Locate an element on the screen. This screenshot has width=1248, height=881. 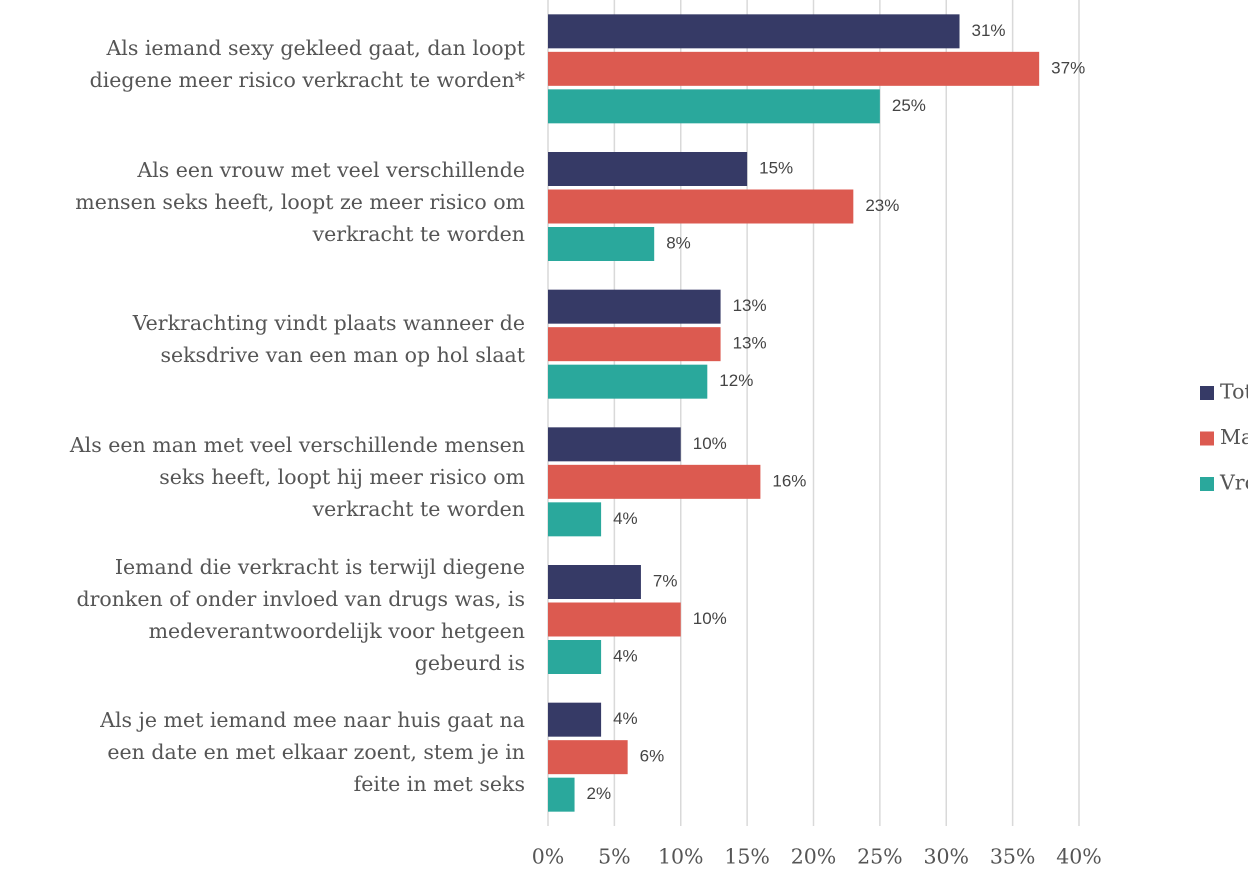
data-label: 31% is located at coordinates (989, 30).